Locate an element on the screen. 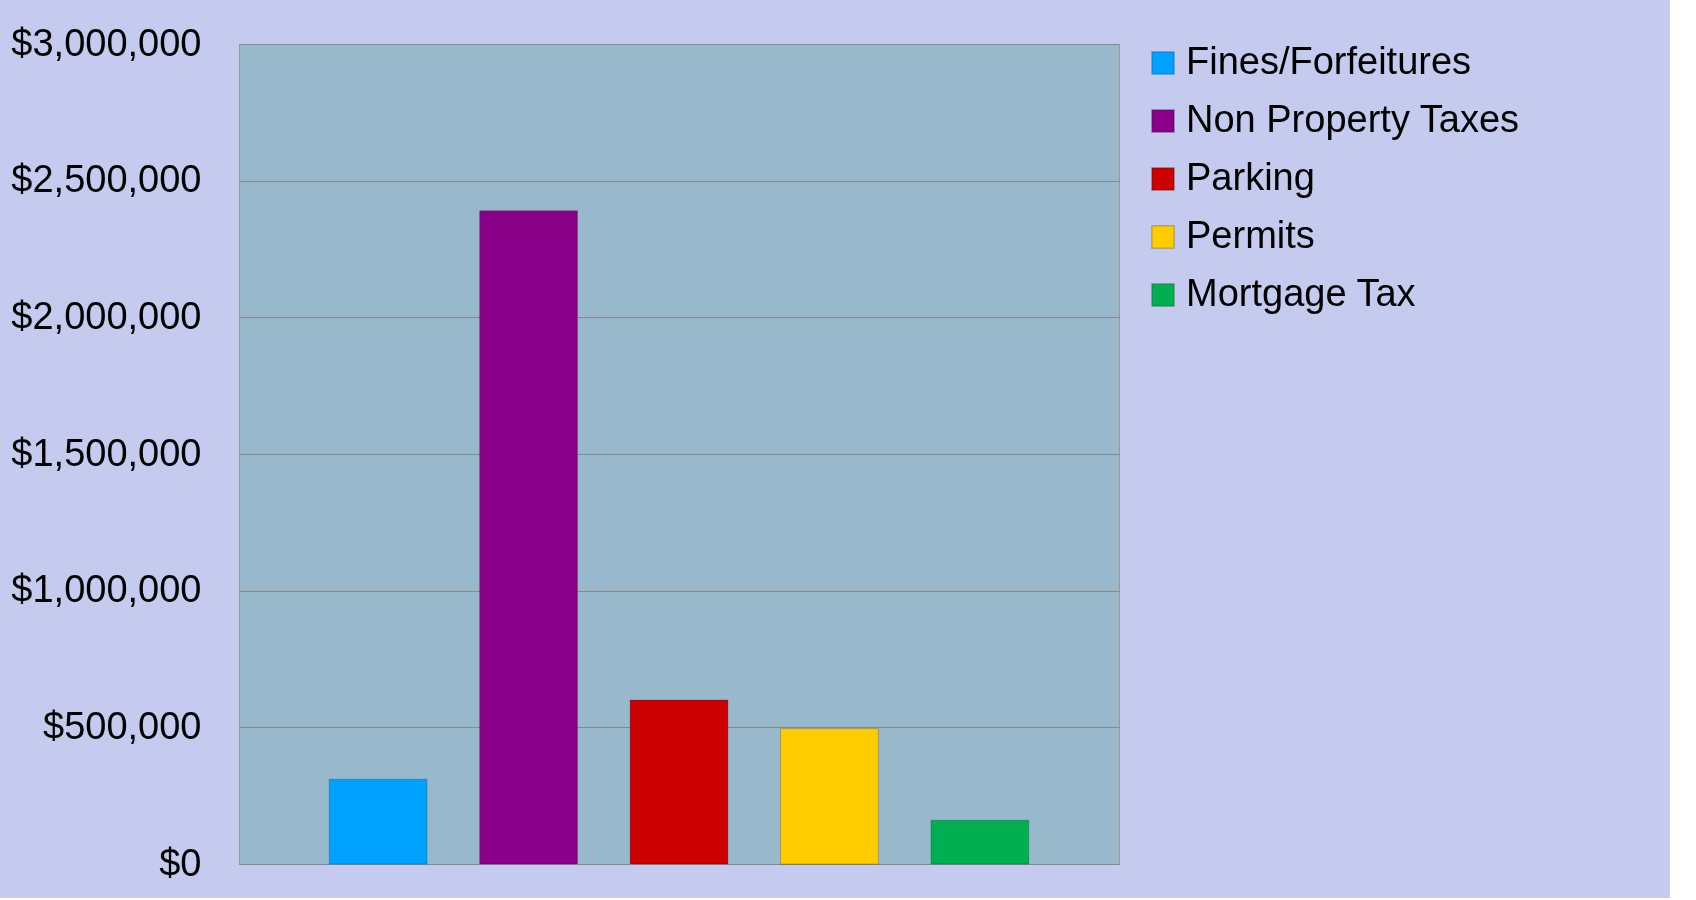  y-tick-label: $500,000 is located at coordinates (122, 725).